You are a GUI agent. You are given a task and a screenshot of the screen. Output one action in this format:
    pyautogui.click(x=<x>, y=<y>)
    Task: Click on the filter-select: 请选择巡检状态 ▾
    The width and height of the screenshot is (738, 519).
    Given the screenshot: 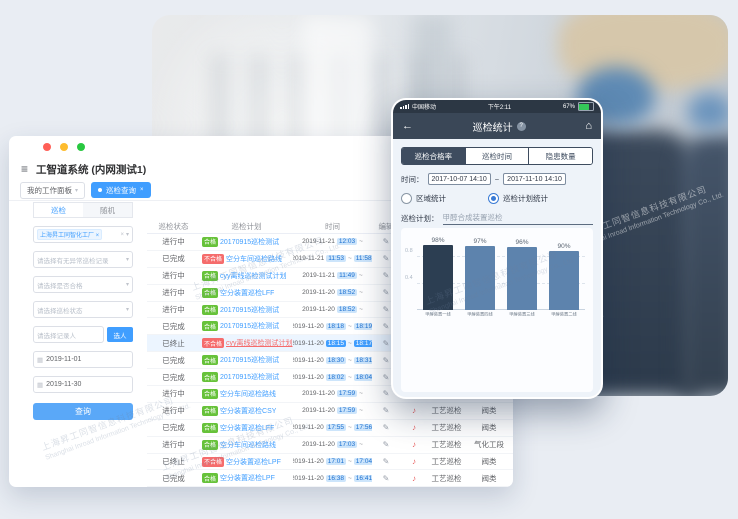 What is the action you would take?
    pyautogui.click(x=83, y=309)
    